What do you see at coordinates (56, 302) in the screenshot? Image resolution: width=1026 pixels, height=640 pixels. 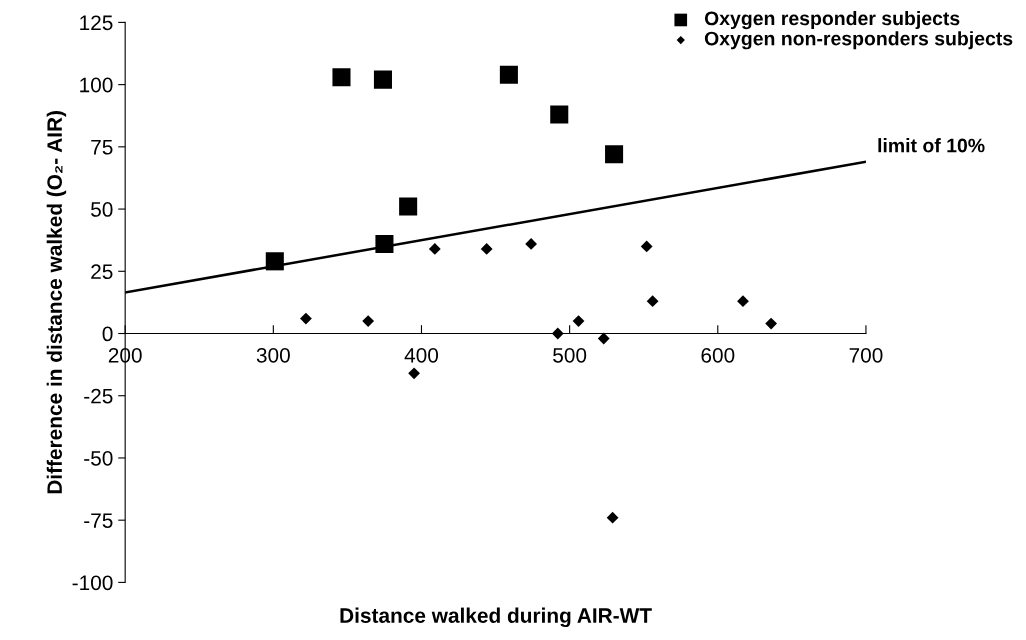 I see `y-axis-title: Difference in distance walked (O₂- AIR)` at bounding box center [56, 302].